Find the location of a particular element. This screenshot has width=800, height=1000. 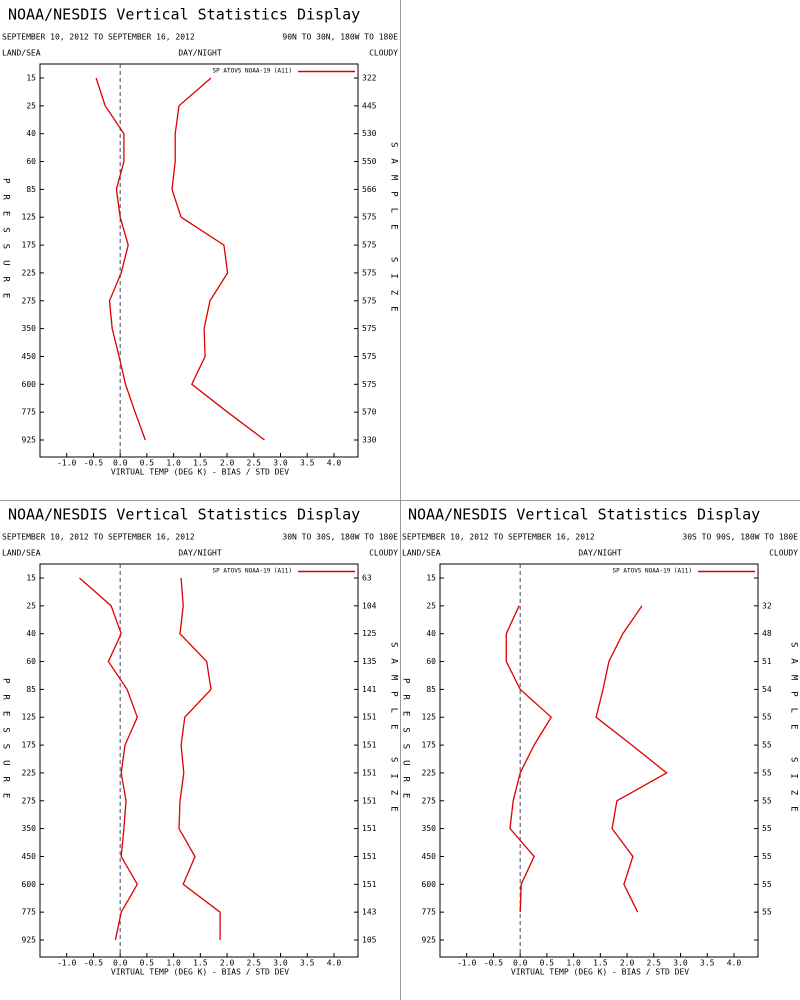

x-tick-label: 3.5 is located at coordinates (307, 463).